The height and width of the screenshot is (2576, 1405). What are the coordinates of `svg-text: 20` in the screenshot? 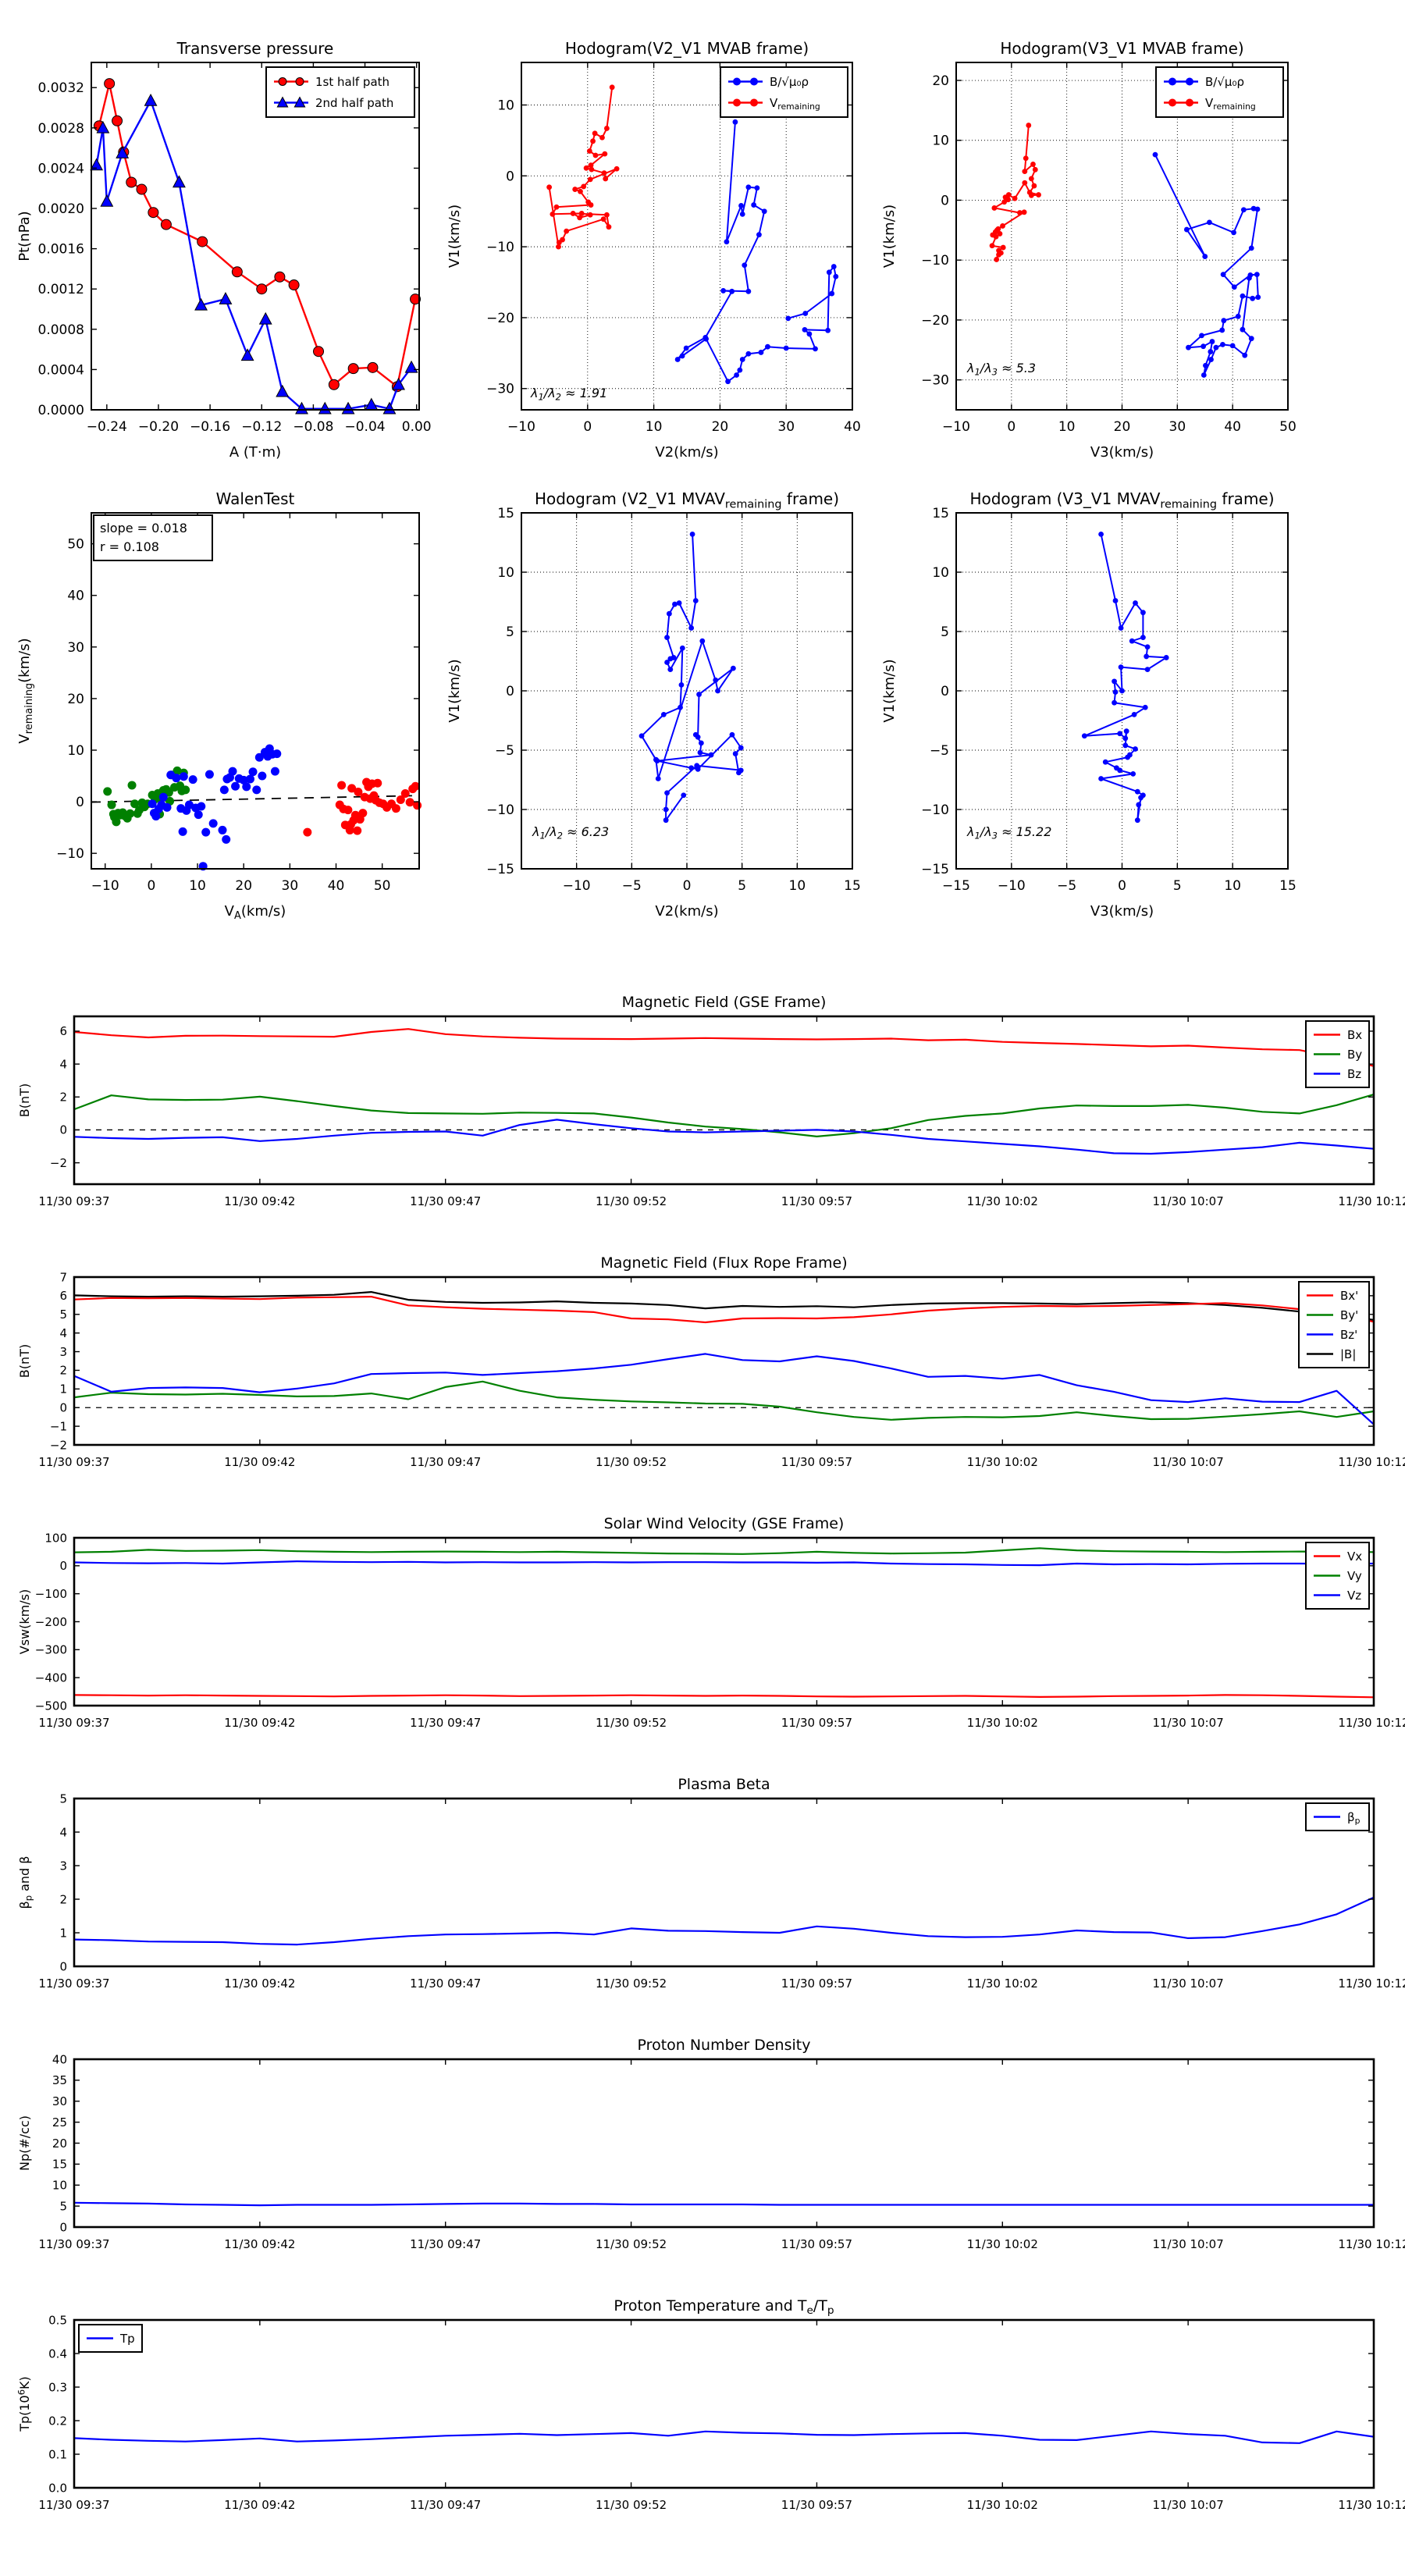 It's located at (720, 427).